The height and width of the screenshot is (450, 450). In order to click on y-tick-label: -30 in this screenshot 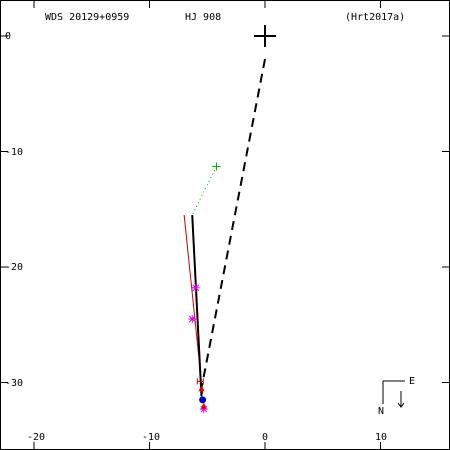, I will do `click(14, 383)`.